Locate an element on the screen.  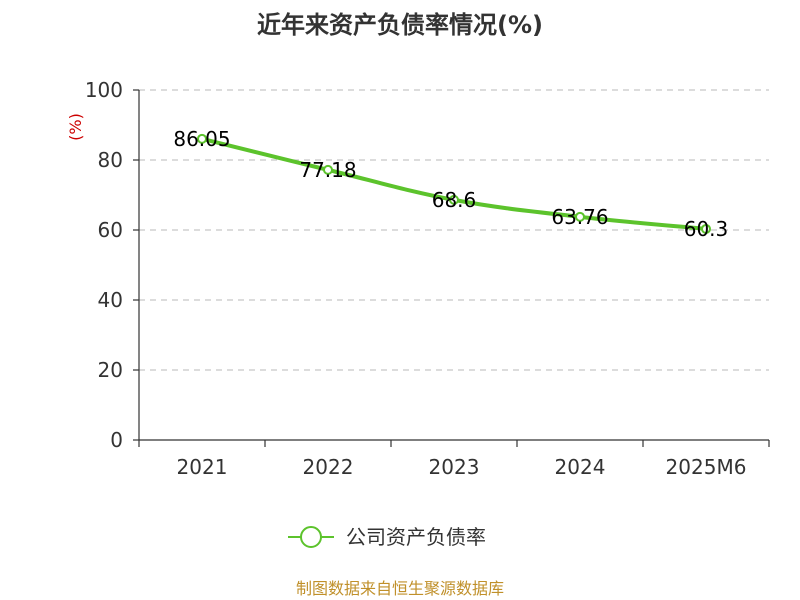
y-tick-label: 40 is located at coordinates (110, 300).